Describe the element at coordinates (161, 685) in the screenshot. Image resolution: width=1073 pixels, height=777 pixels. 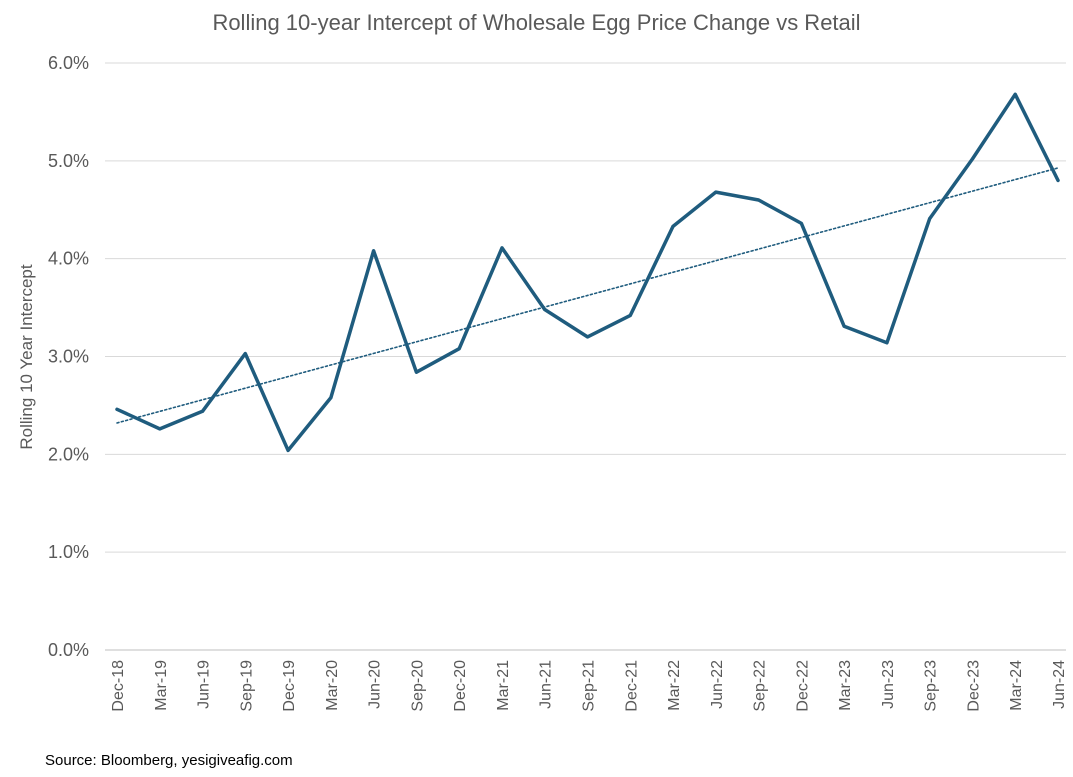
I see `x-tick-label: Mar-19` at that location.